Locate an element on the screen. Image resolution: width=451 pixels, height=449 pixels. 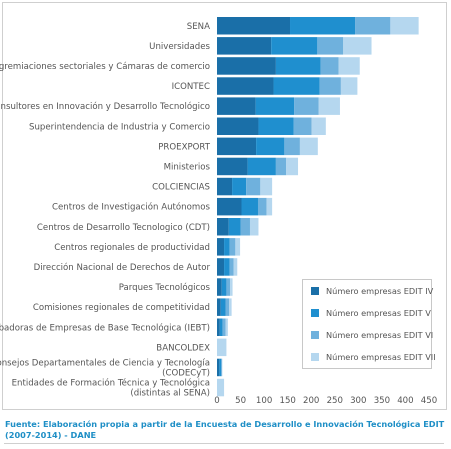
bottom-divider is located at coordinates (224, 443).